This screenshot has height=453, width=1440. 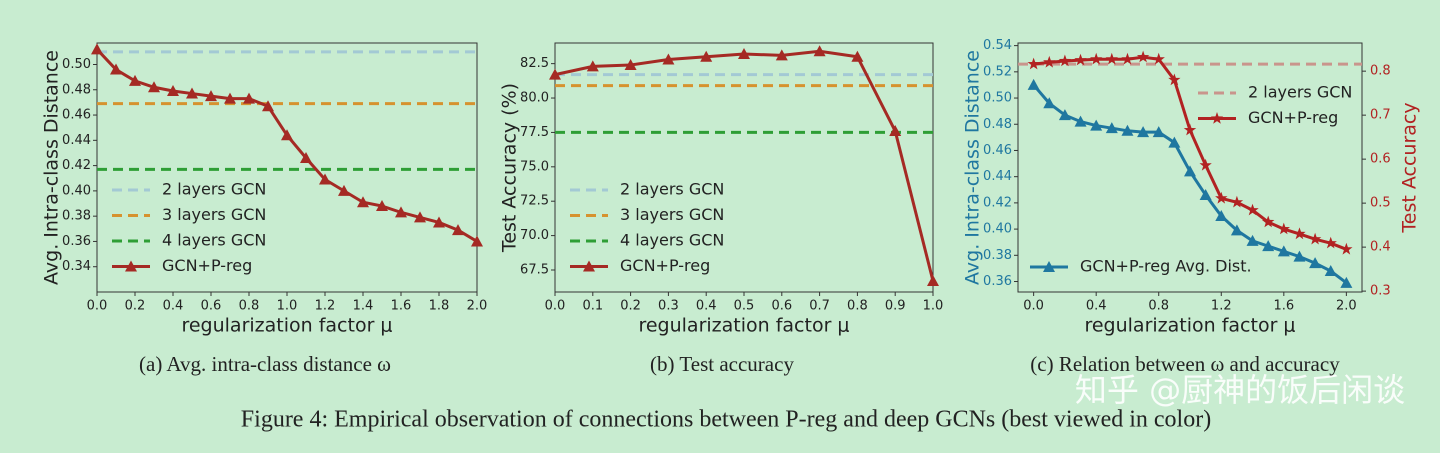 I want to click on subfigure-caption: (a) Avg. intra-class distance ω, so click(x=265, y=364).